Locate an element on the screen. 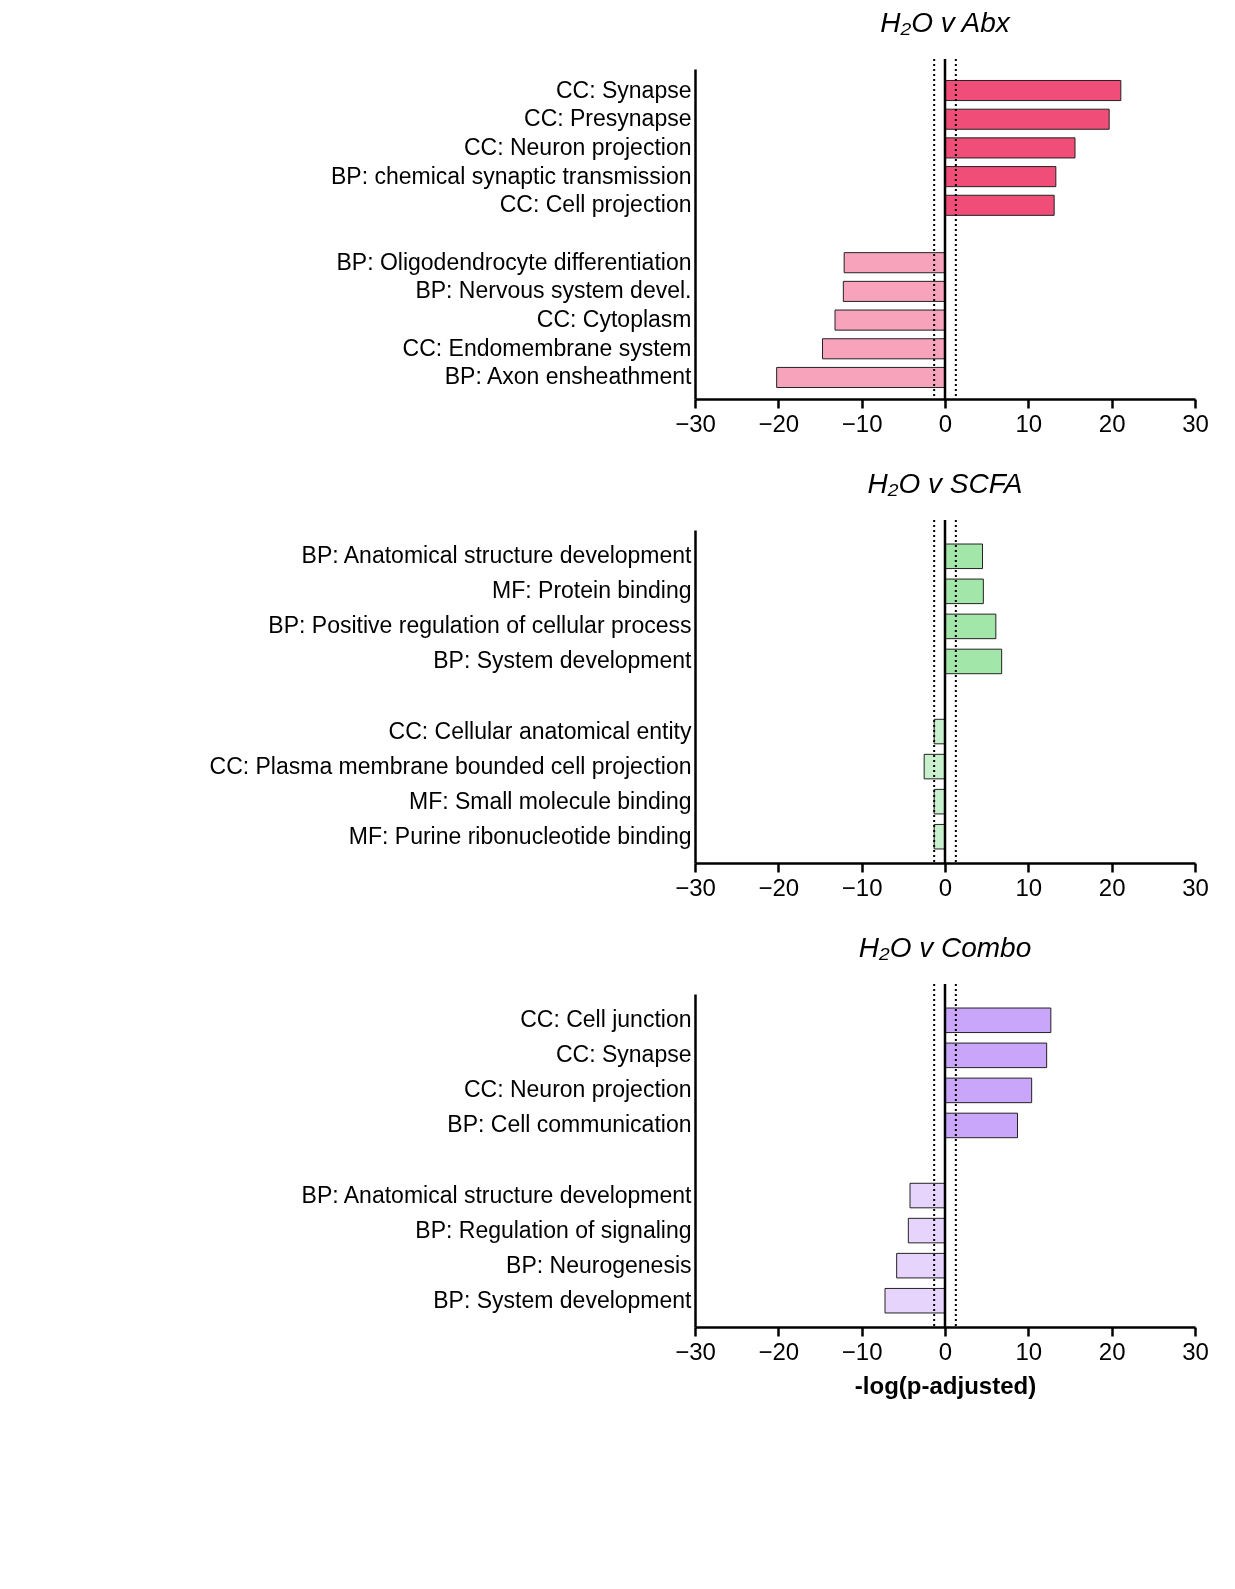  y-tick-label: CC: Cell junction is located at coordinates (606, 1019).